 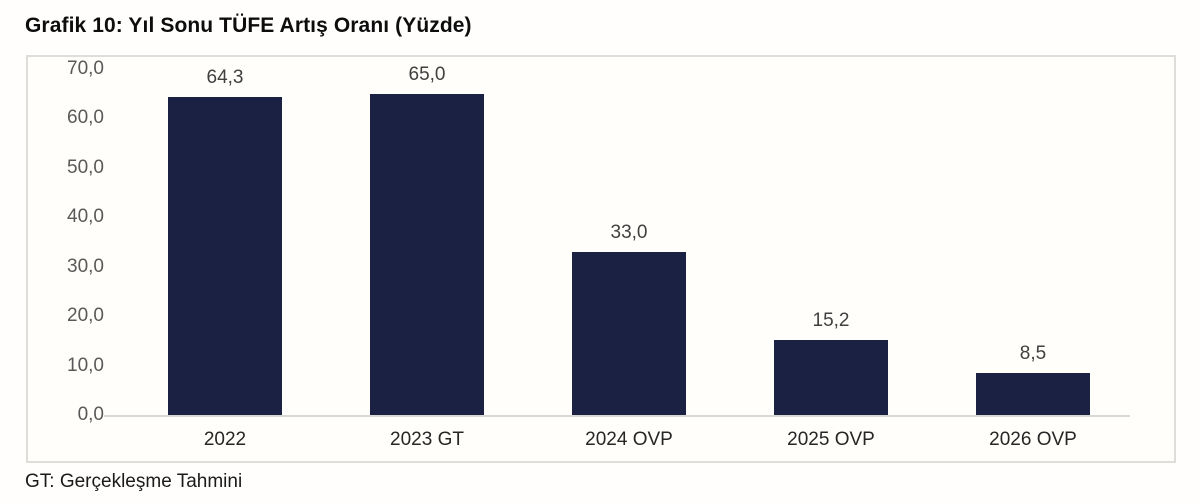 I want to click on bar-value-label: 8,5, so click(x=1033, y=353).